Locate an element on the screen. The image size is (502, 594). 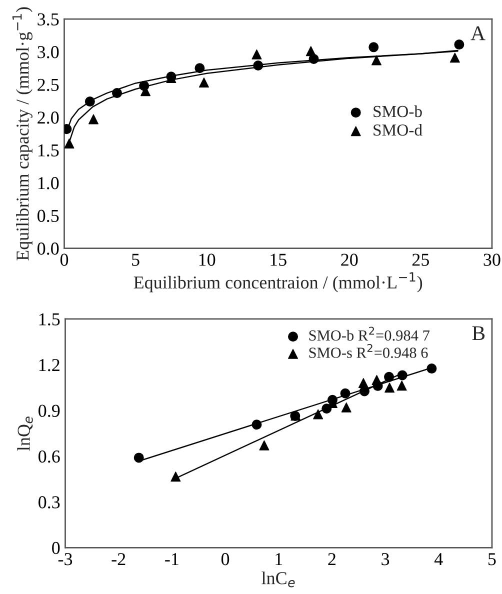
x-tick-label: 20 is located at coordinates (349, 260).